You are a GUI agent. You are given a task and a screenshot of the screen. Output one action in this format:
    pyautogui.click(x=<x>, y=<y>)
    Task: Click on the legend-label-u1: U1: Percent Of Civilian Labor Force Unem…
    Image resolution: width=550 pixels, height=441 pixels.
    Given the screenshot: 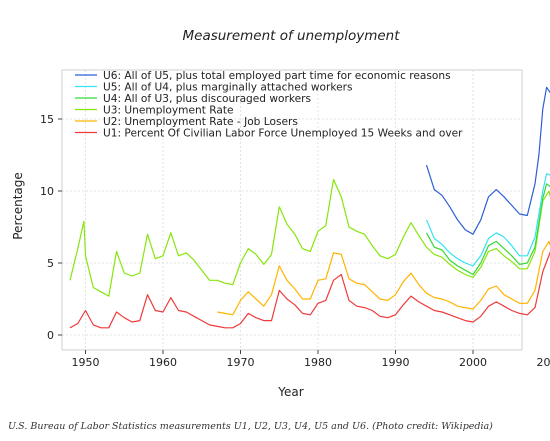 What is the action you would take?
    pyautogui.click(x=283, y=134)
    